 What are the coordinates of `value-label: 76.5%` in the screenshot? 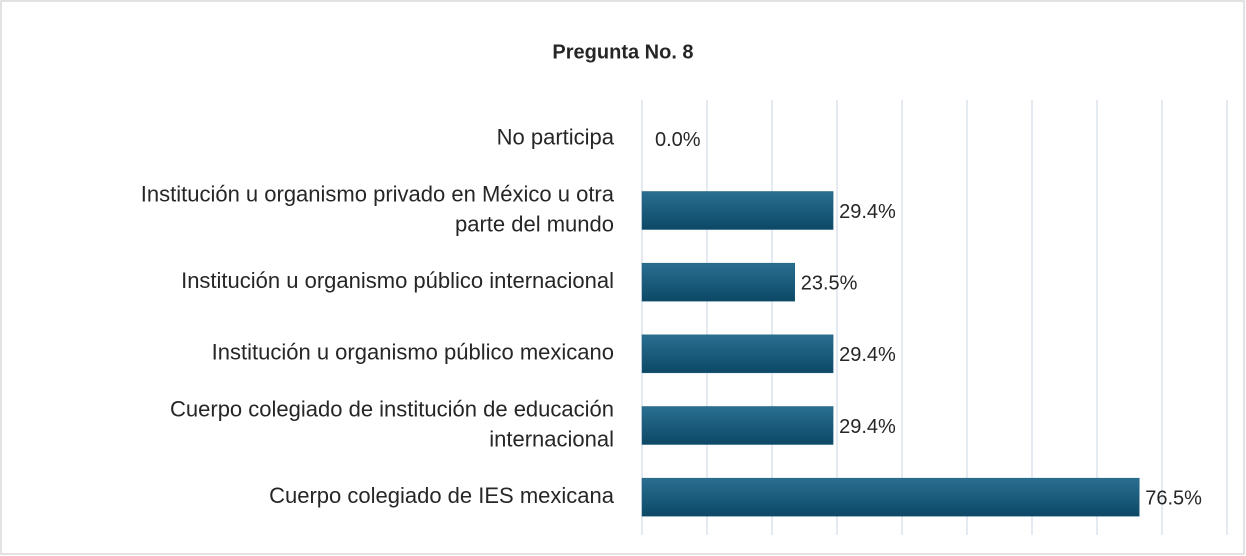 It's located at (1173, 498).